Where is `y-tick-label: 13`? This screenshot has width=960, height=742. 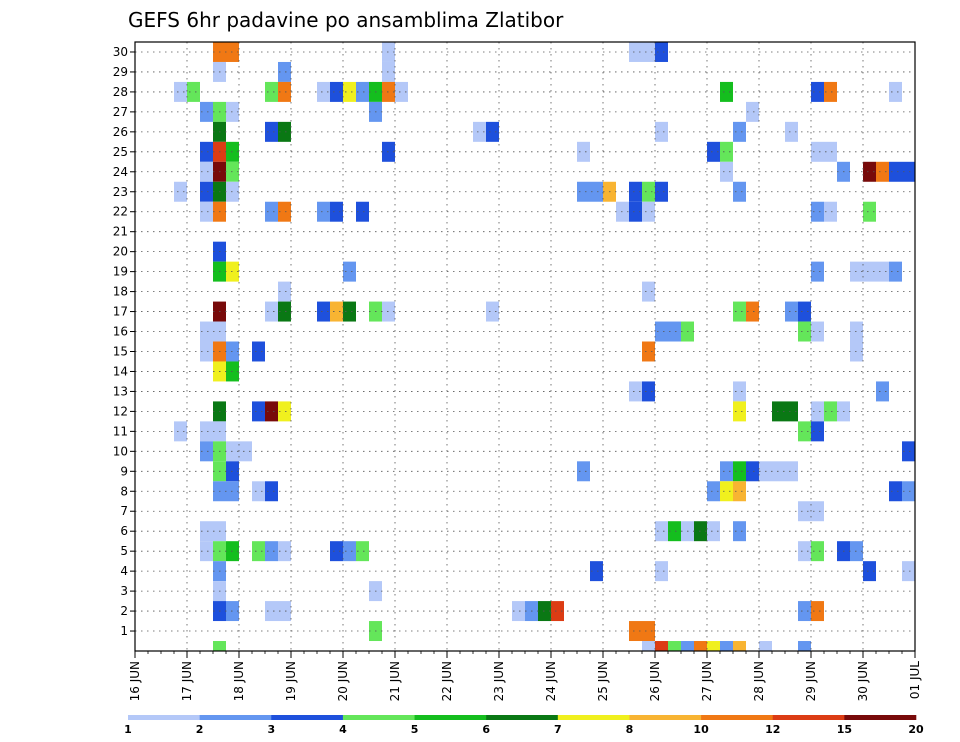 y-tick-label: 13 is located at coordinates (120, 391).